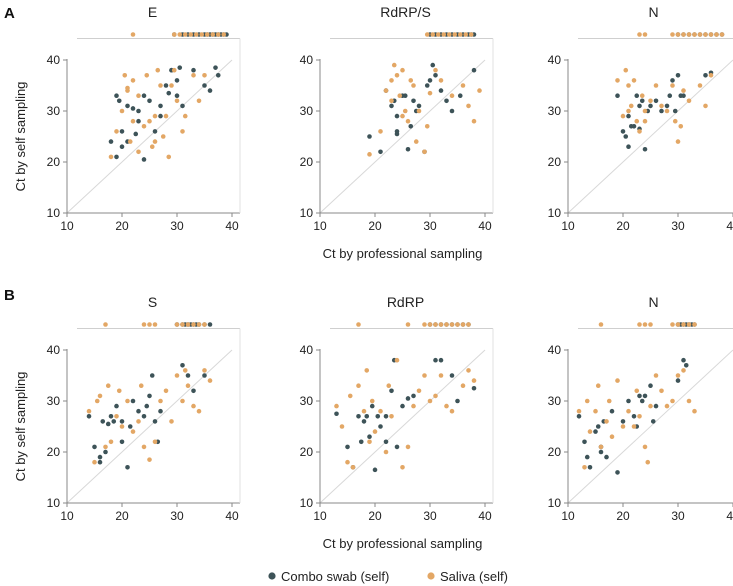 The height and width of the screenshot is (586, 733). Describe the element at coordinates (272, 576) in the screenshot. I see `legend-combo-marker` at that location.